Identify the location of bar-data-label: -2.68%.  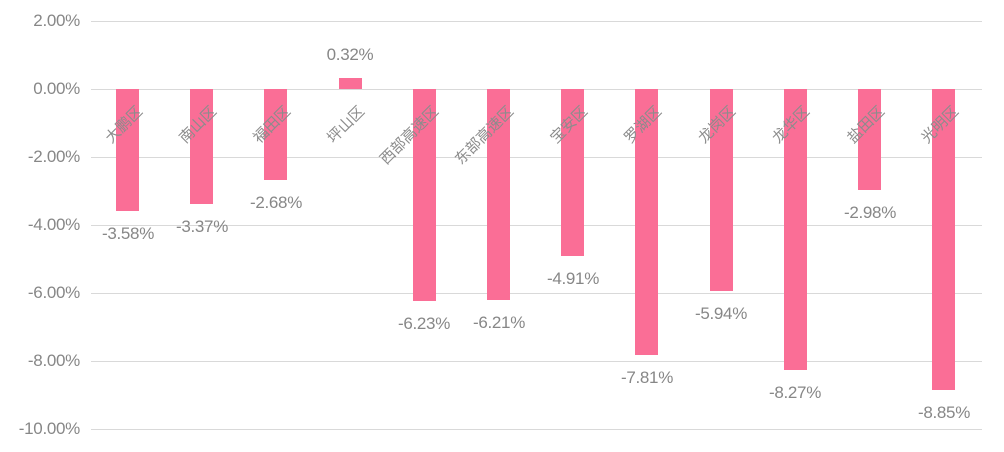
(276, 202).